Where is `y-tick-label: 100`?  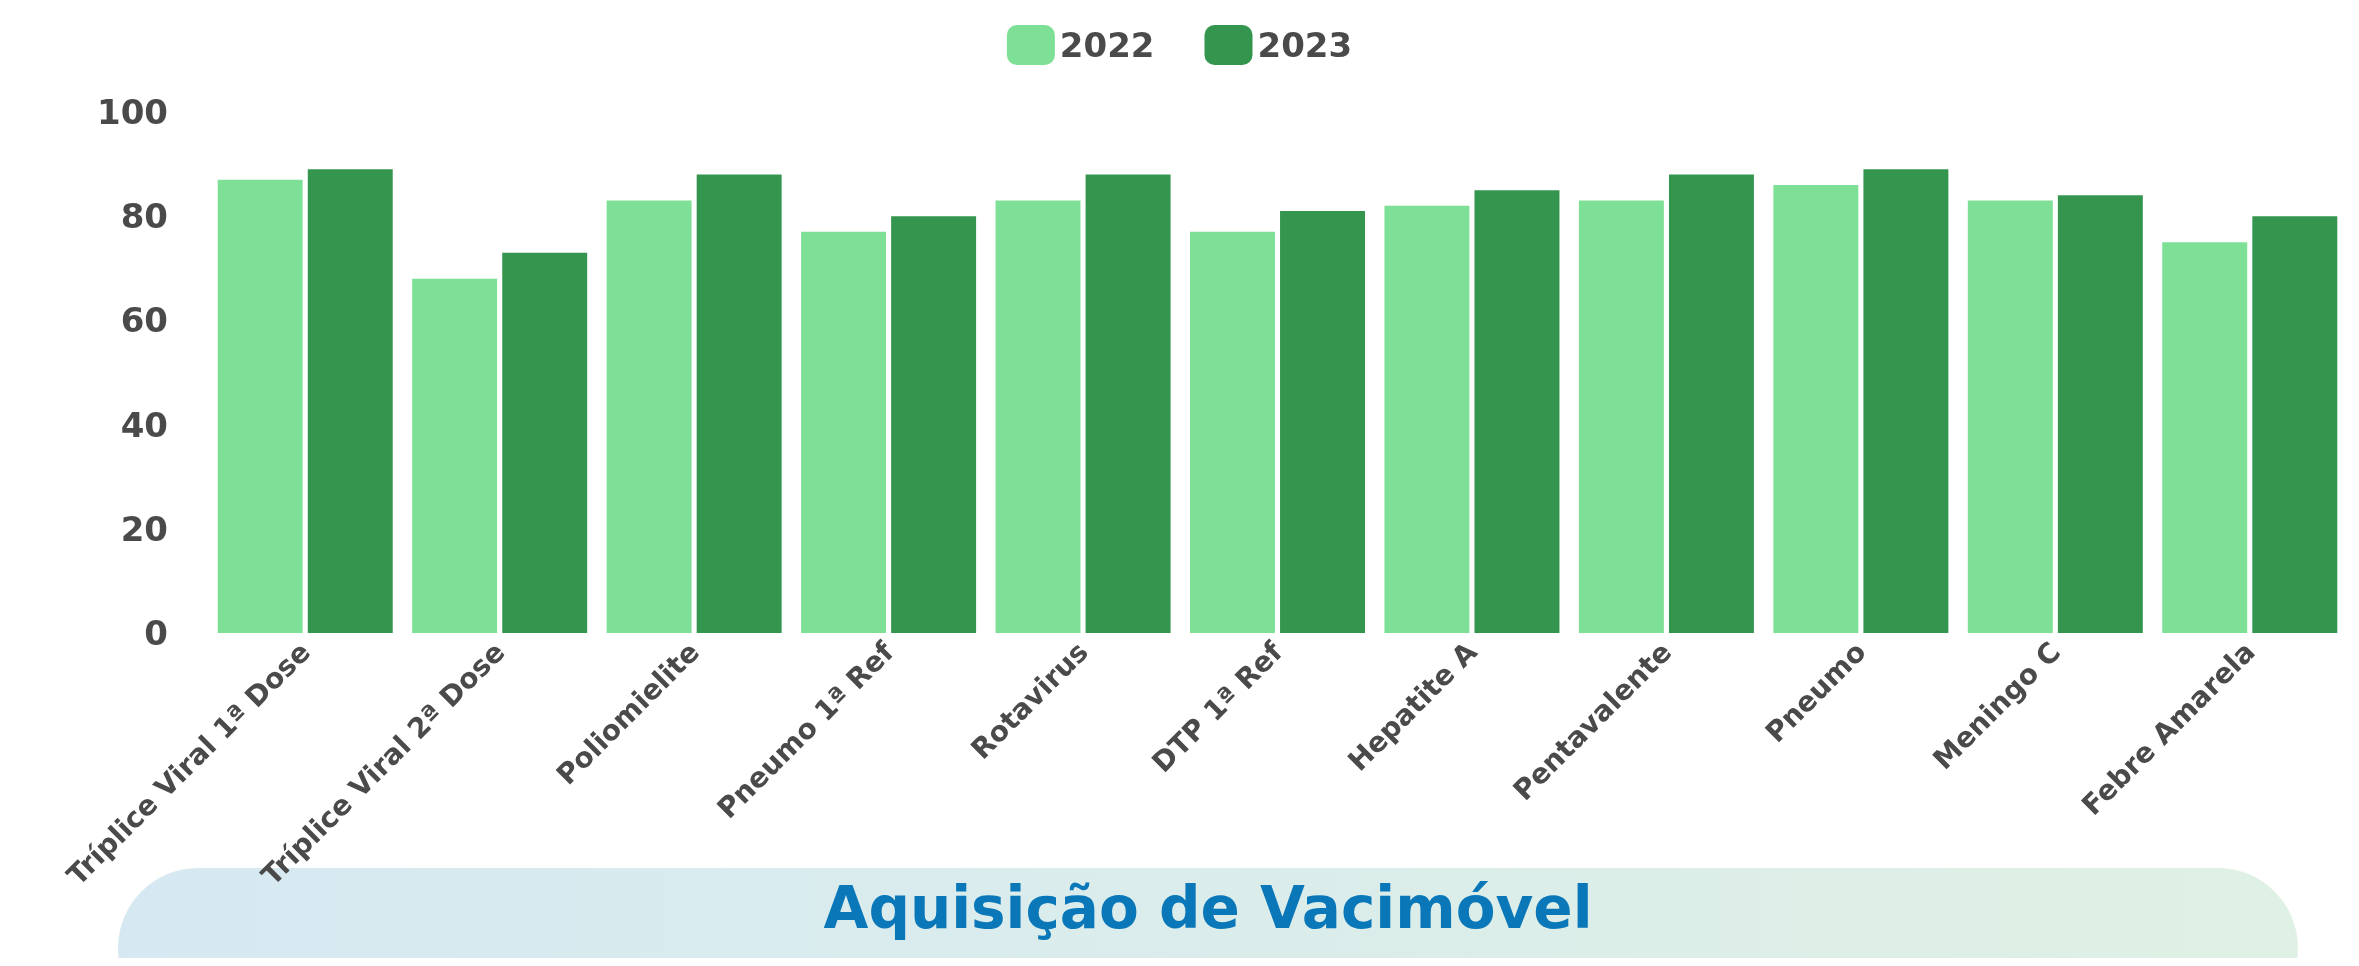 y-tick-label: 100 is located at coordinates (132, 112).